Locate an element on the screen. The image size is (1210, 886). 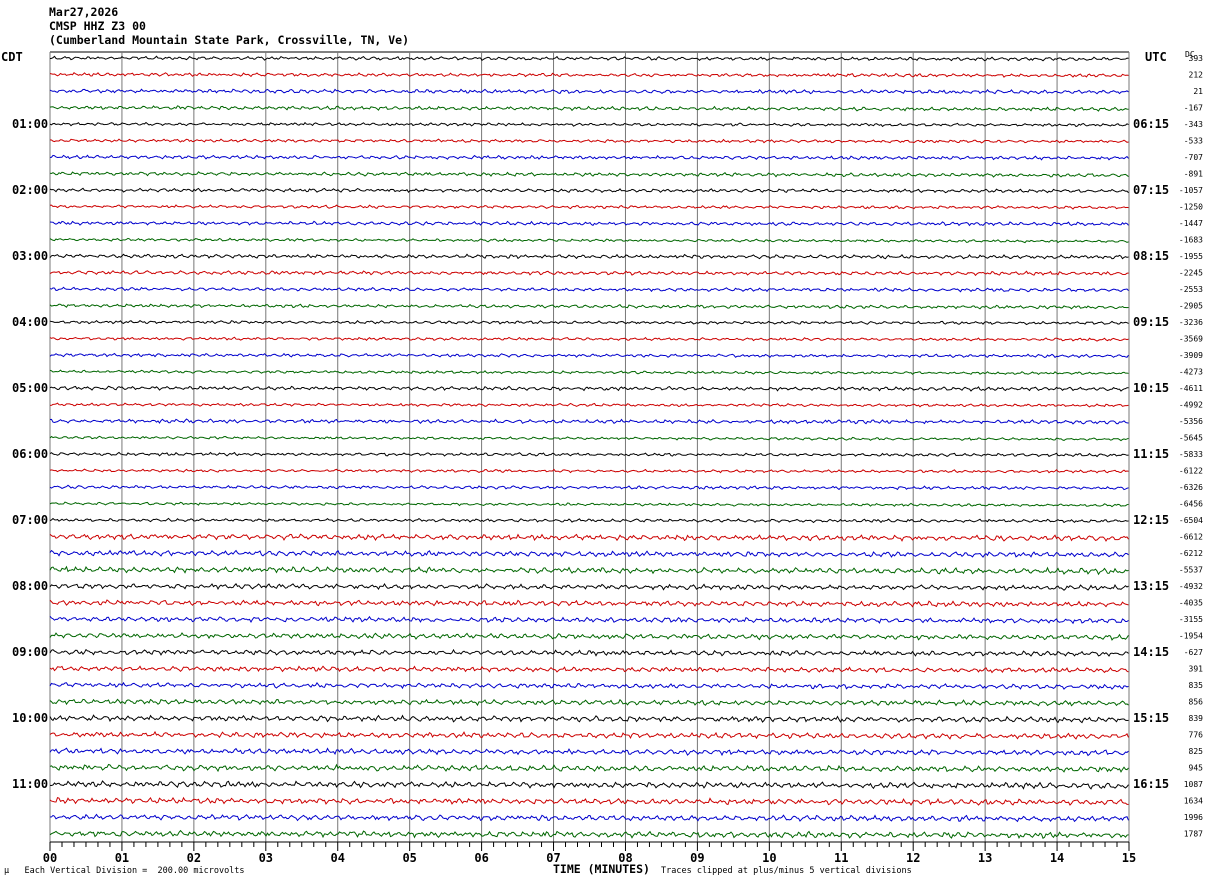
utc-hour-label: 08:15 is located at coordinates (1151, 256).